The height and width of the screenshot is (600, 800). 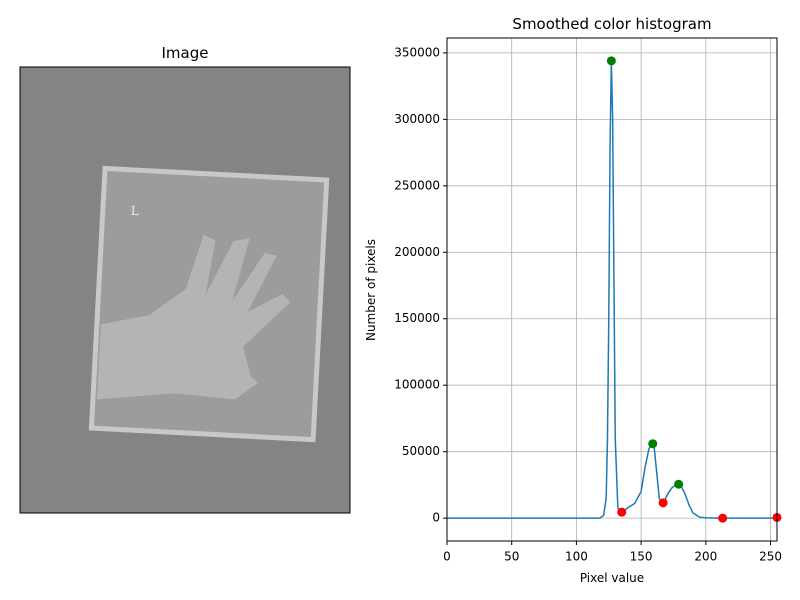 What do you see at coordinates (641, 557) in the screenshot?
I see `x-tick-label: 150` at bounding box center [641, 557].